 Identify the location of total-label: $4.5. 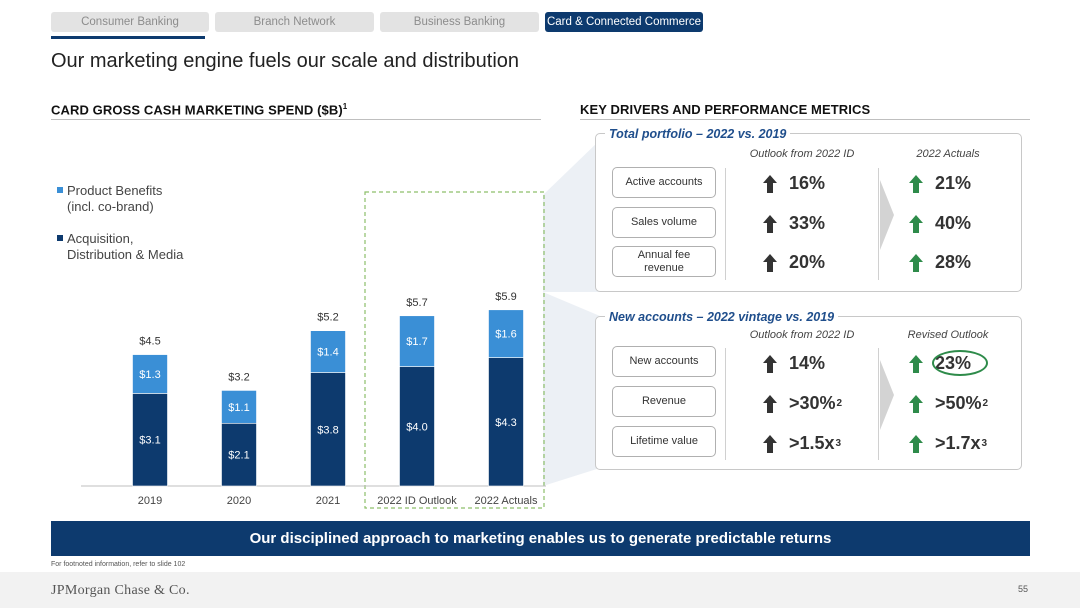
(149, 342).